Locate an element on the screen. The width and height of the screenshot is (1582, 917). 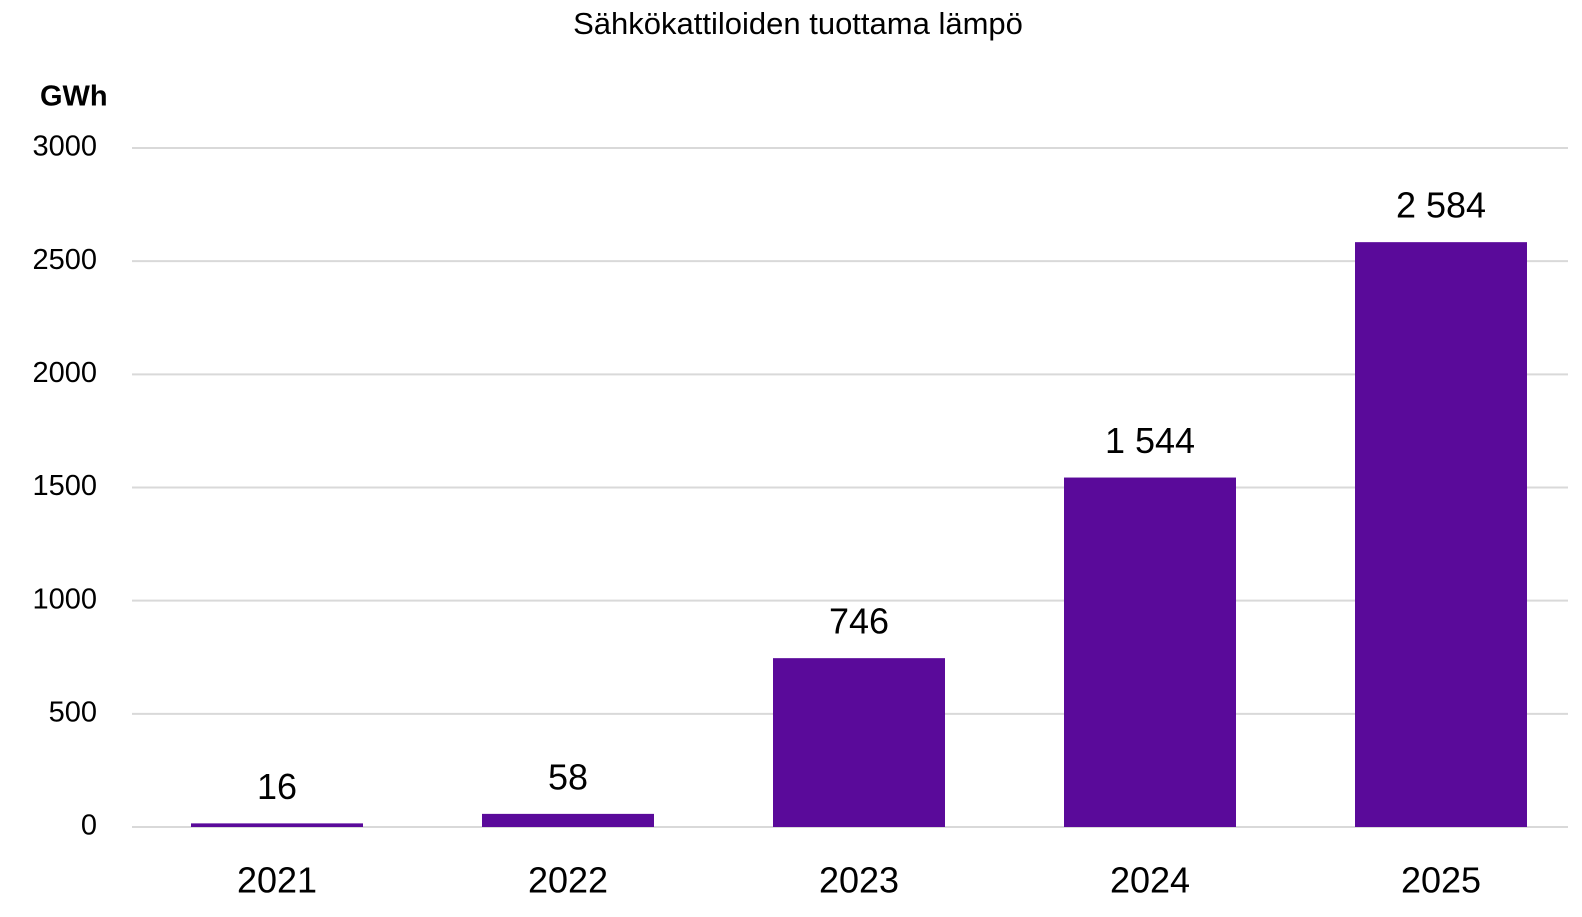
value-label: 58 is located at coordinates (568, 776).